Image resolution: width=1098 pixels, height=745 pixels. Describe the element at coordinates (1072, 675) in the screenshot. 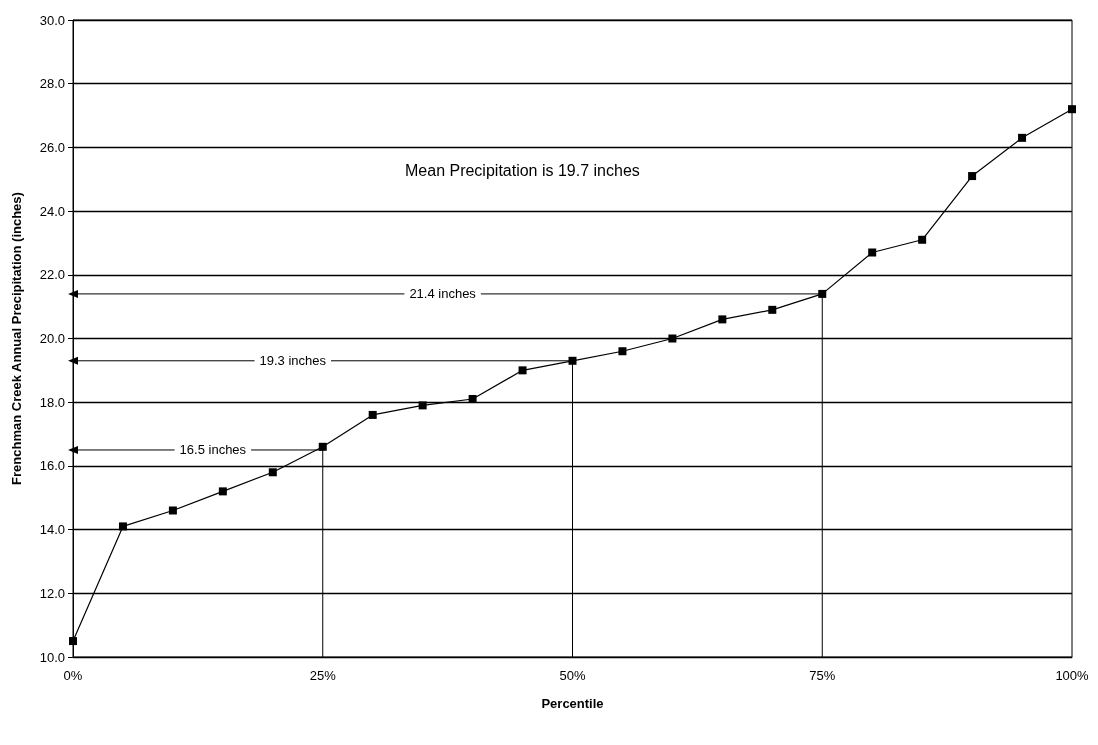

I see `x-tick-label: 100%` at that location.